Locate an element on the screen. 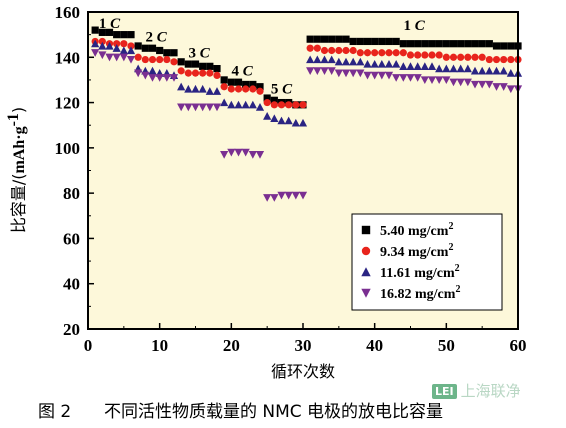 The height and width of the screenshot is (428, 566). legend-box is located at coordinates (427, 262).